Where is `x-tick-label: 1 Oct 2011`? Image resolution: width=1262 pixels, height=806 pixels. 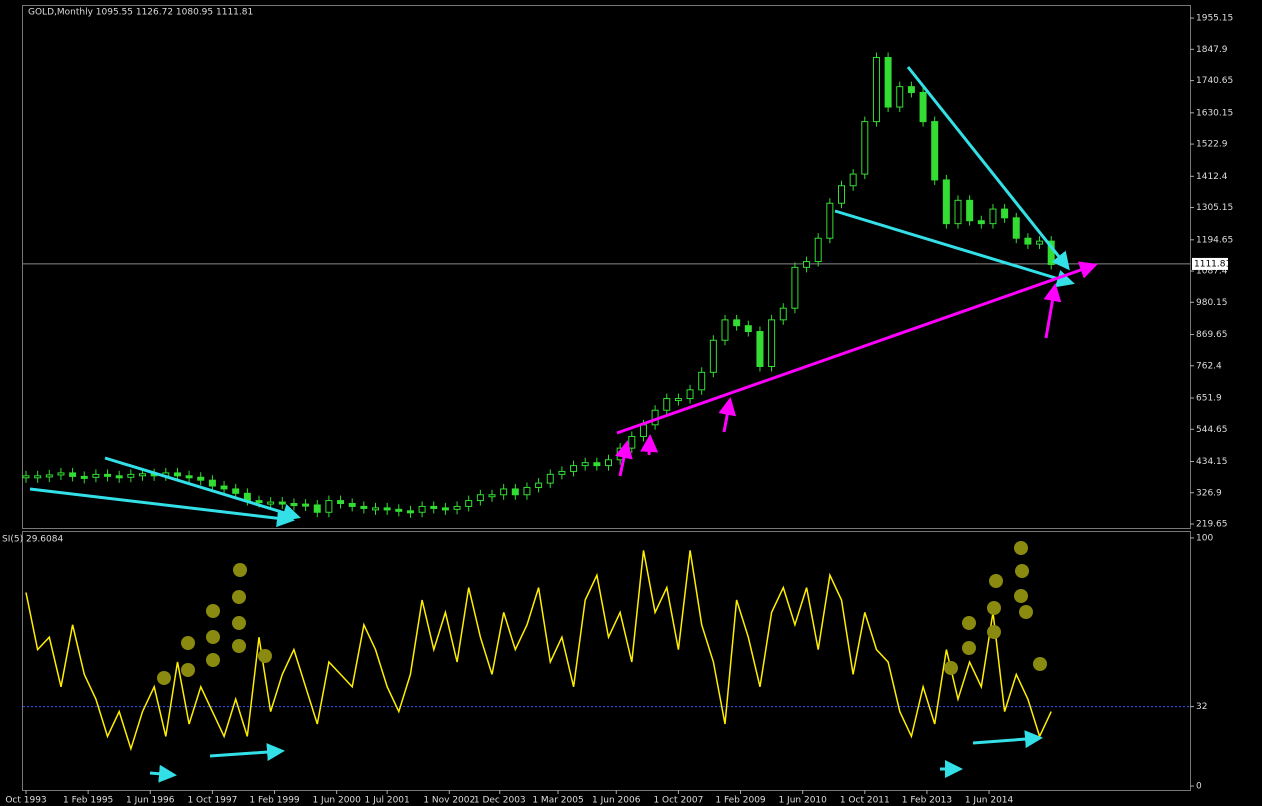
x-tick-label: 1 Oct 2011 is located at coordinates (865, 801).